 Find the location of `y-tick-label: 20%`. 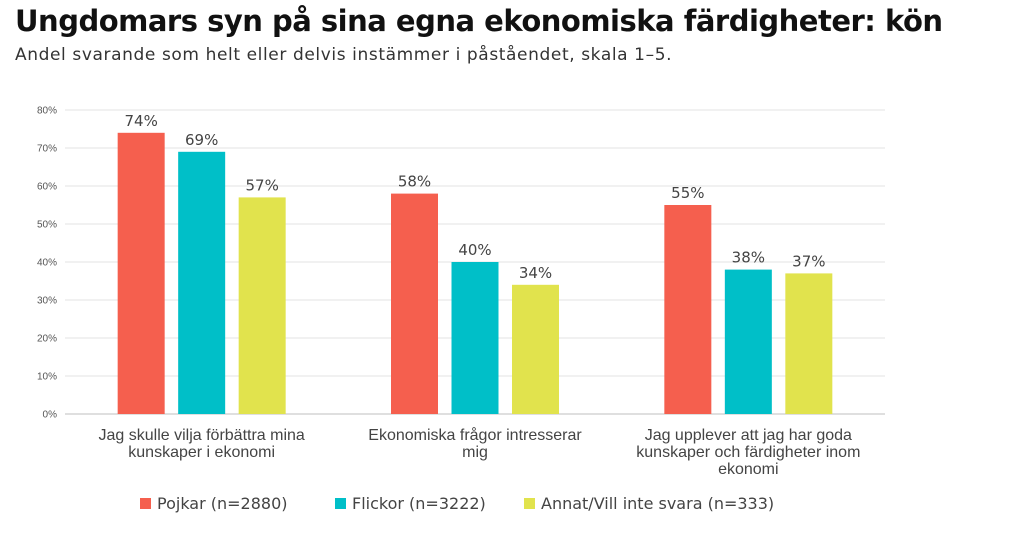

y-tick-label: 20% is located at coordinates (47, 339).